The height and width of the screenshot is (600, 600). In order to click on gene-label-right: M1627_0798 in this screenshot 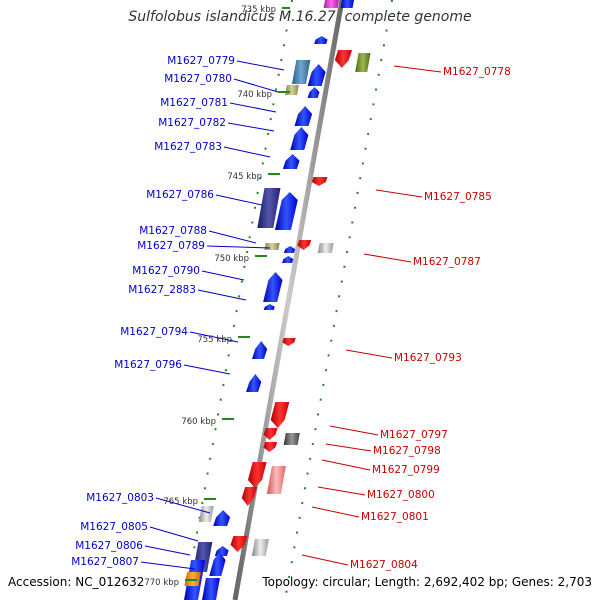, I will do `click(407, 451)`.